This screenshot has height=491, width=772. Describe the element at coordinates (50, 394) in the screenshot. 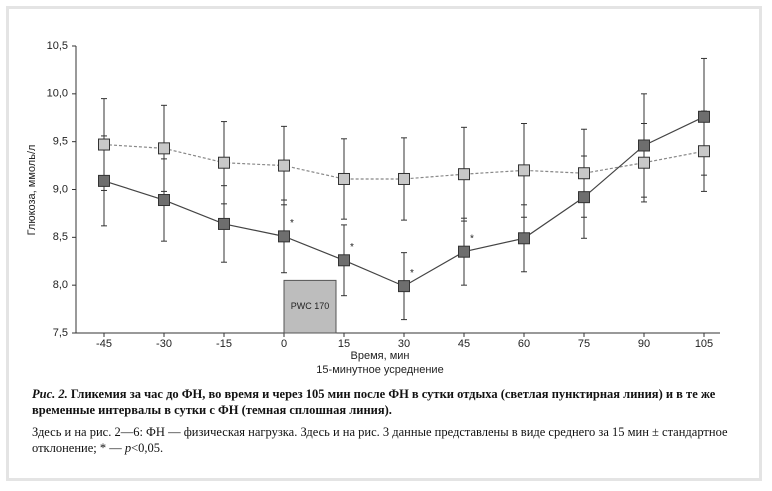

I see `caption-label: Рис. 2.` at that location.